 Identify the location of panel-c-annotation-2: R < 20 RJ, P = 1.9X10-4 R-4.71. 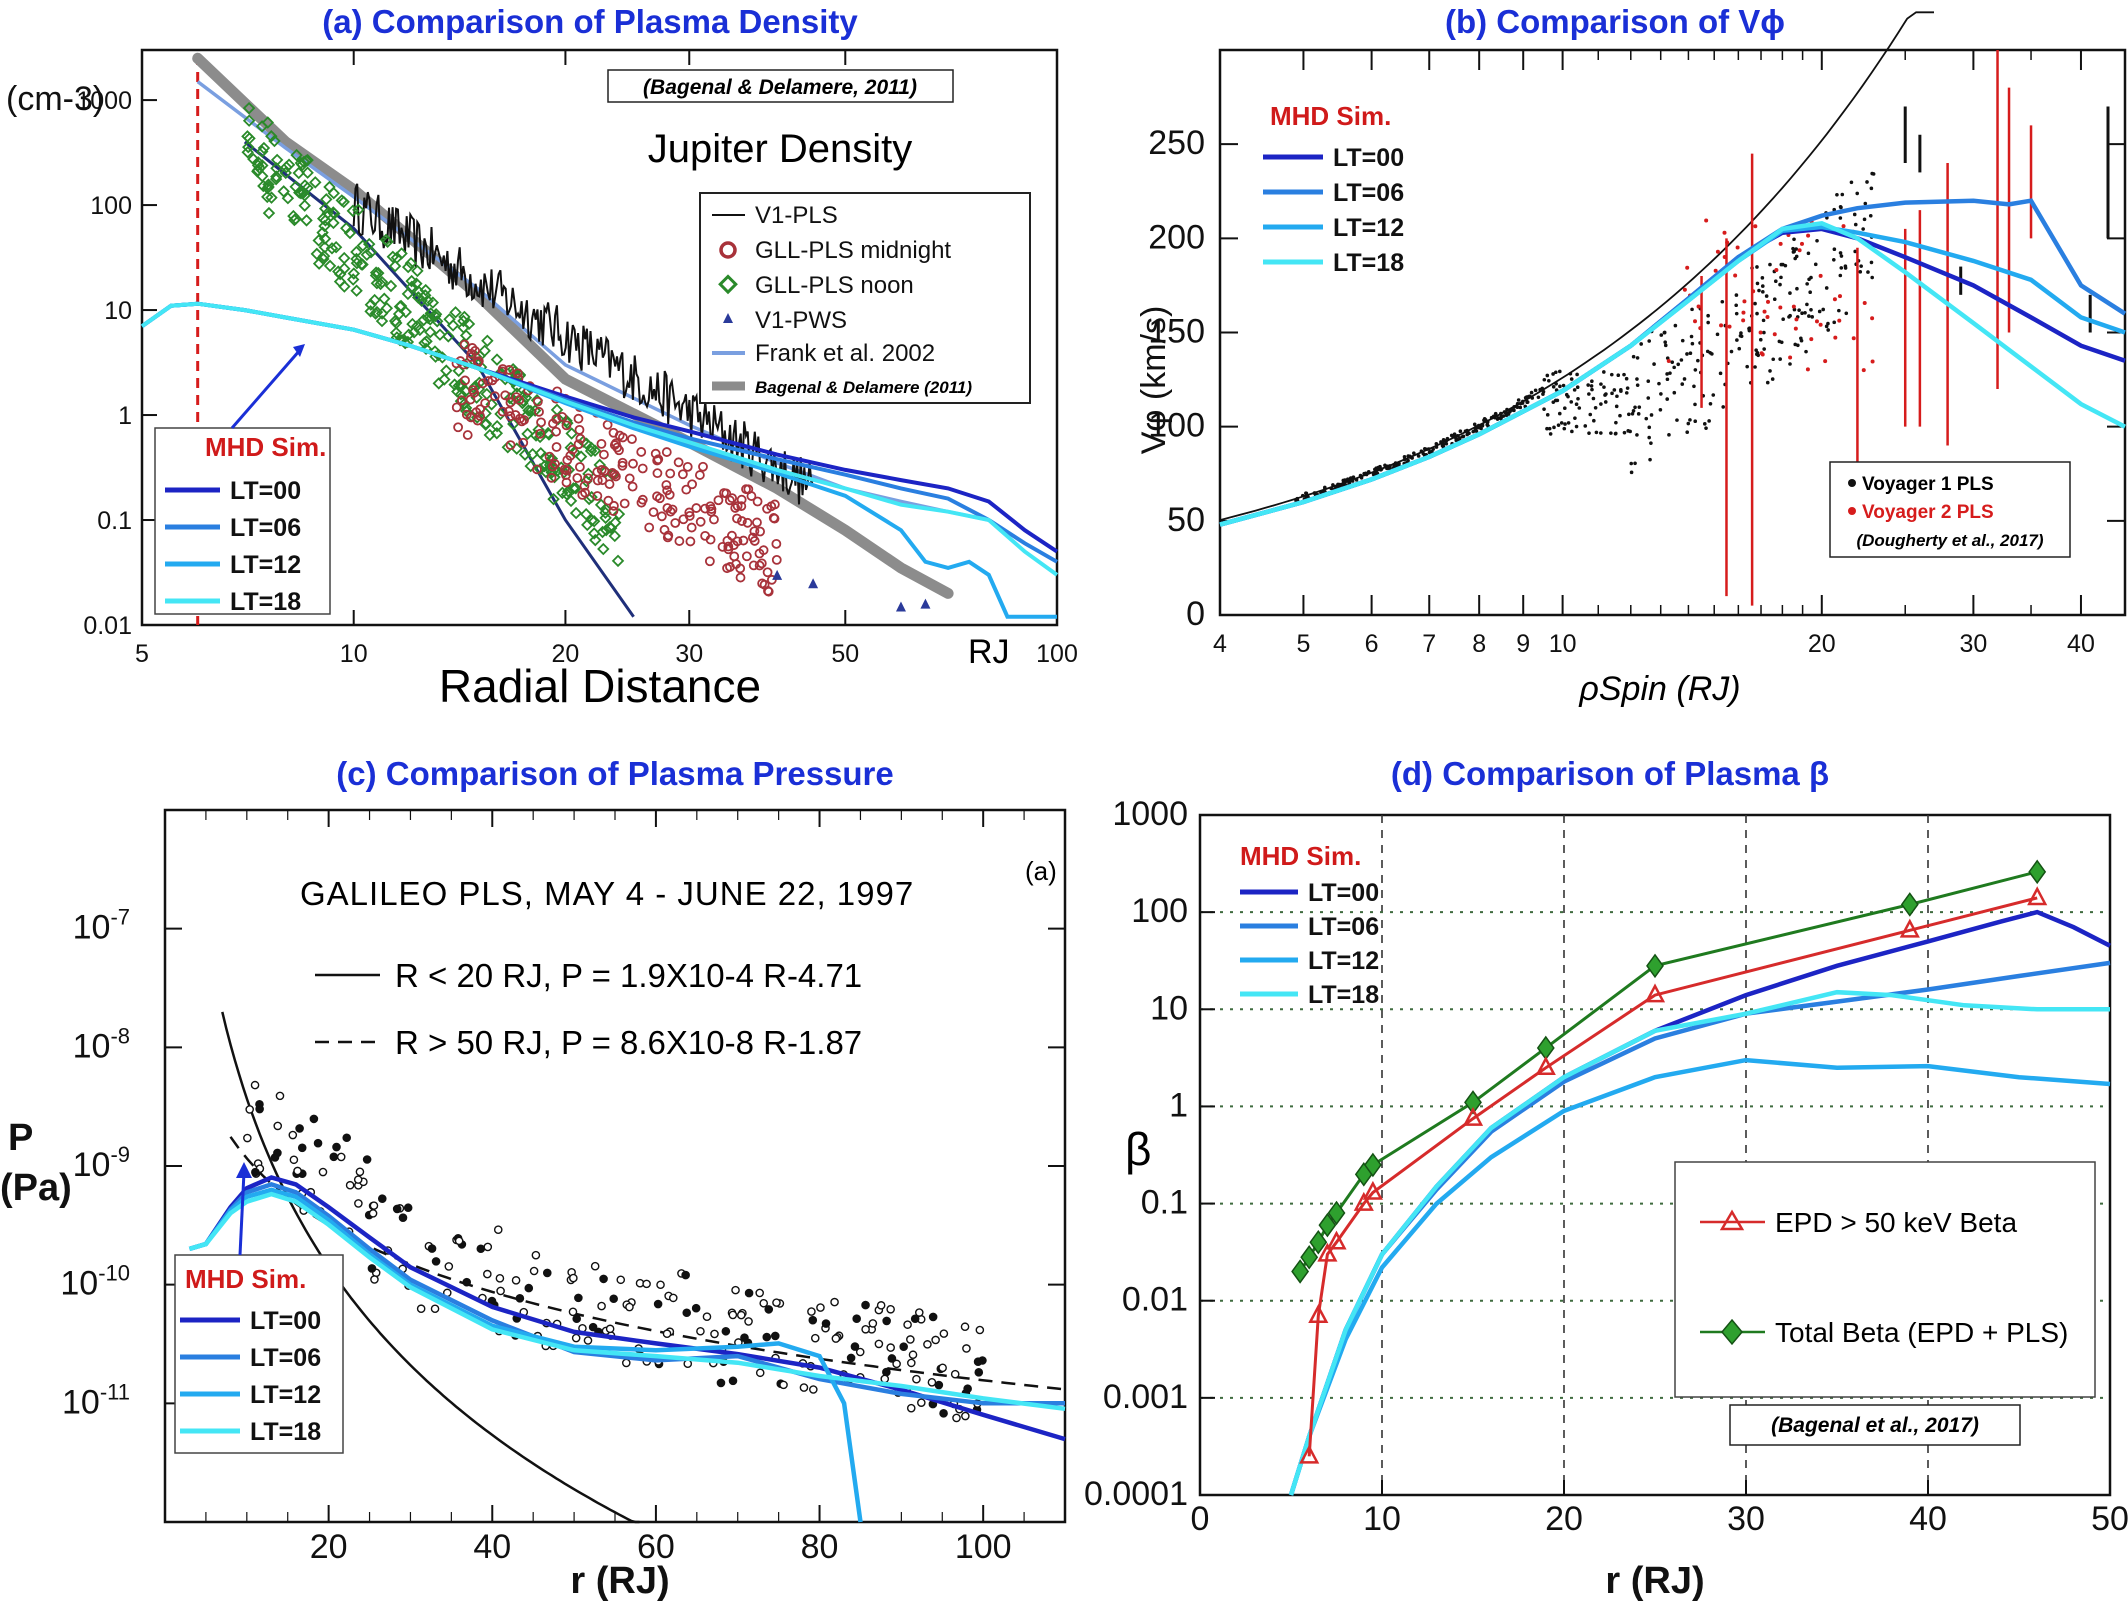
(628, 975).